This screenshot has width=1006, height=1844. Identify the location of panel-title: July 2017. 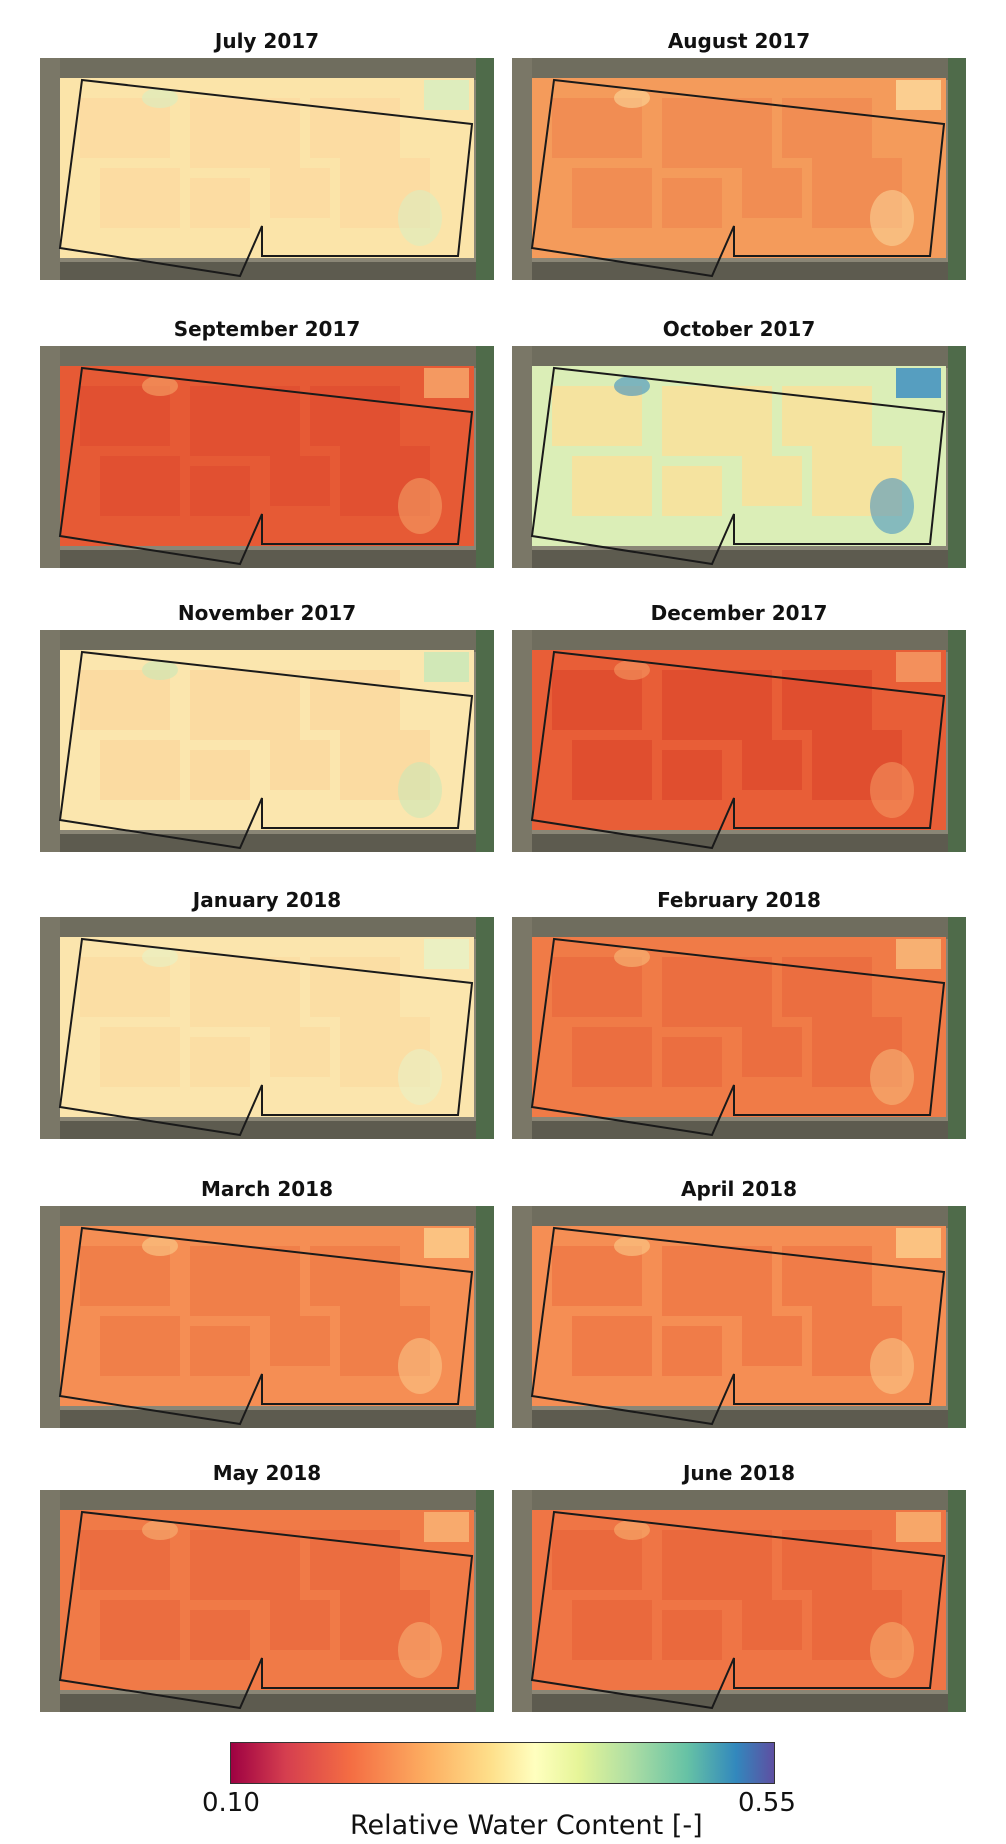
(267, 41).